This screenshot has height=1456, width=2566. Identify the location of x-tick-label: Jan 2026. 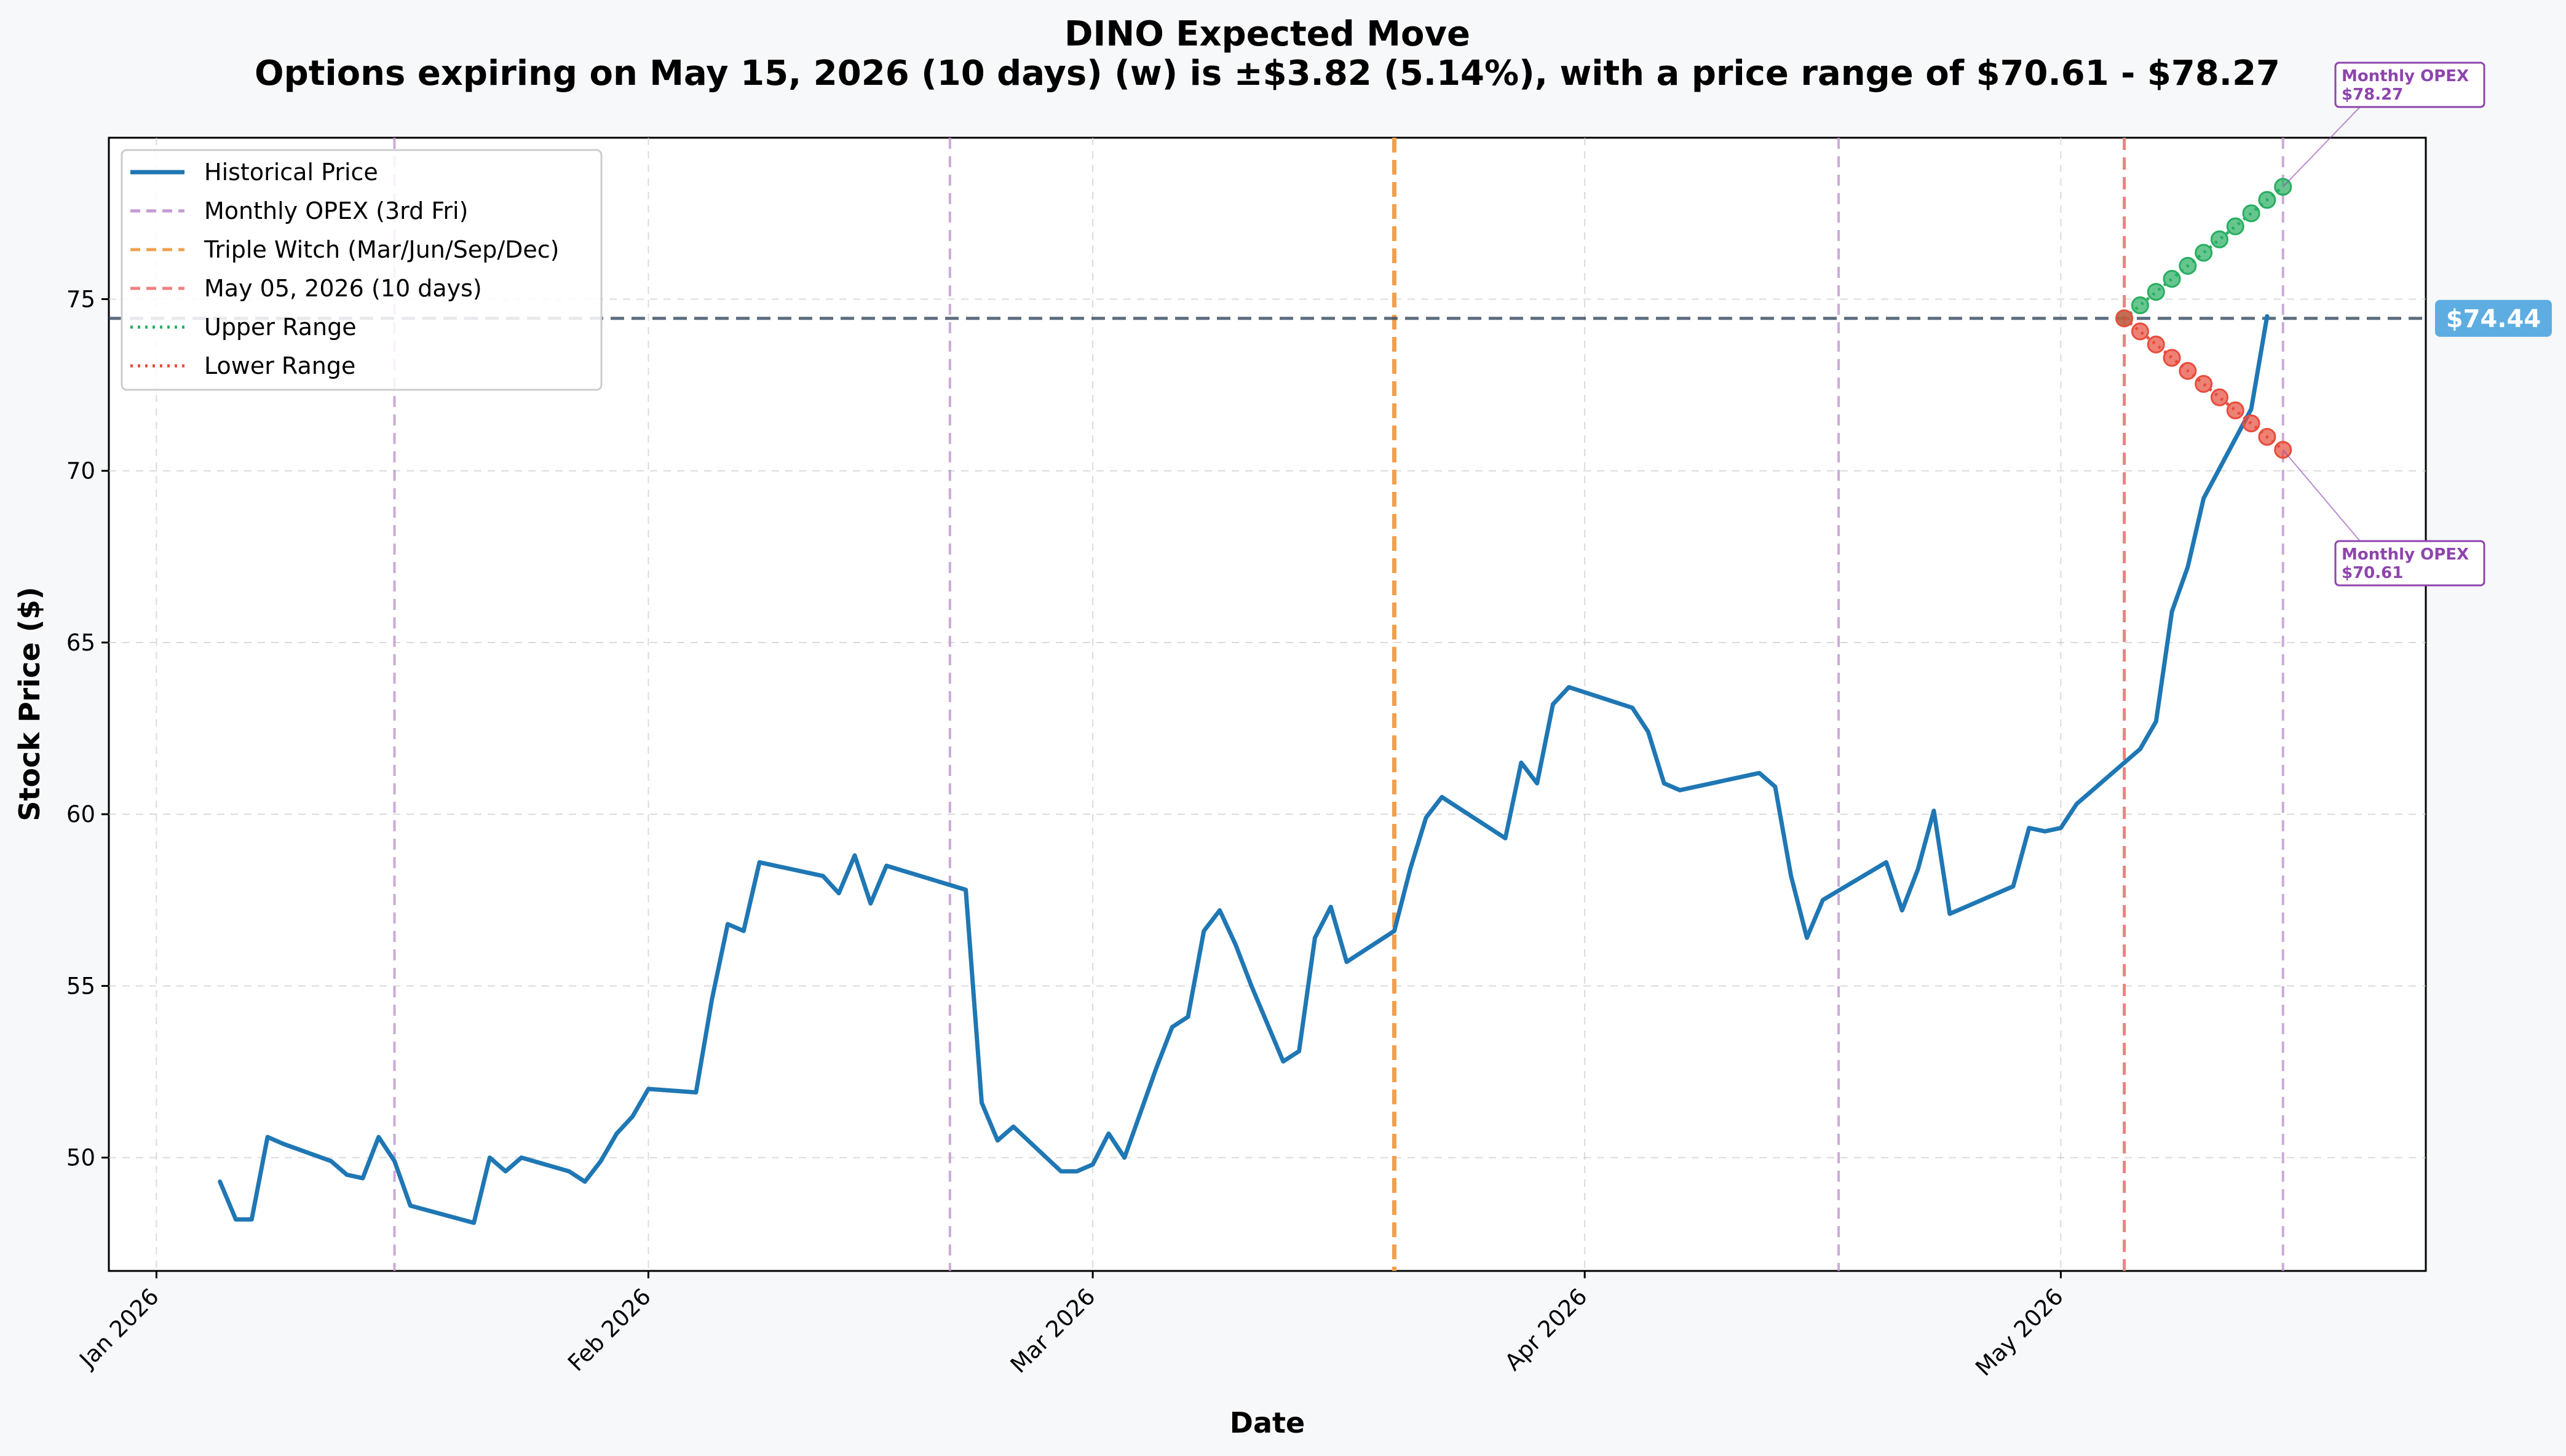
(119, 1328).